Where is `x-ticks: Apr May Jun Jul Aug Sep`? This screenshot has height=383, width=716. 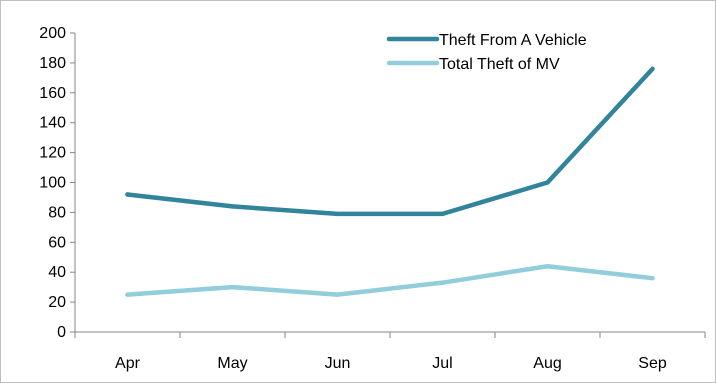 x-ticks: Apr May Jun Jul Aug Sep is located at coordinates (390, 352).